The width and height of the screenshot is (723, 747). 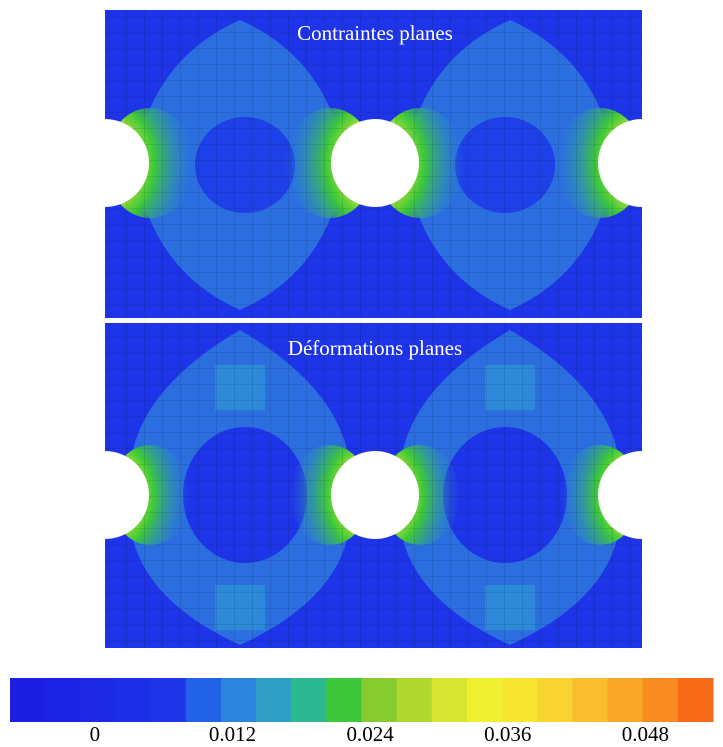 What do you see at coordinates (375, 33) in the screenshot?
I see `panel-title: Contraintes planes` at bounding box center [375, 33].